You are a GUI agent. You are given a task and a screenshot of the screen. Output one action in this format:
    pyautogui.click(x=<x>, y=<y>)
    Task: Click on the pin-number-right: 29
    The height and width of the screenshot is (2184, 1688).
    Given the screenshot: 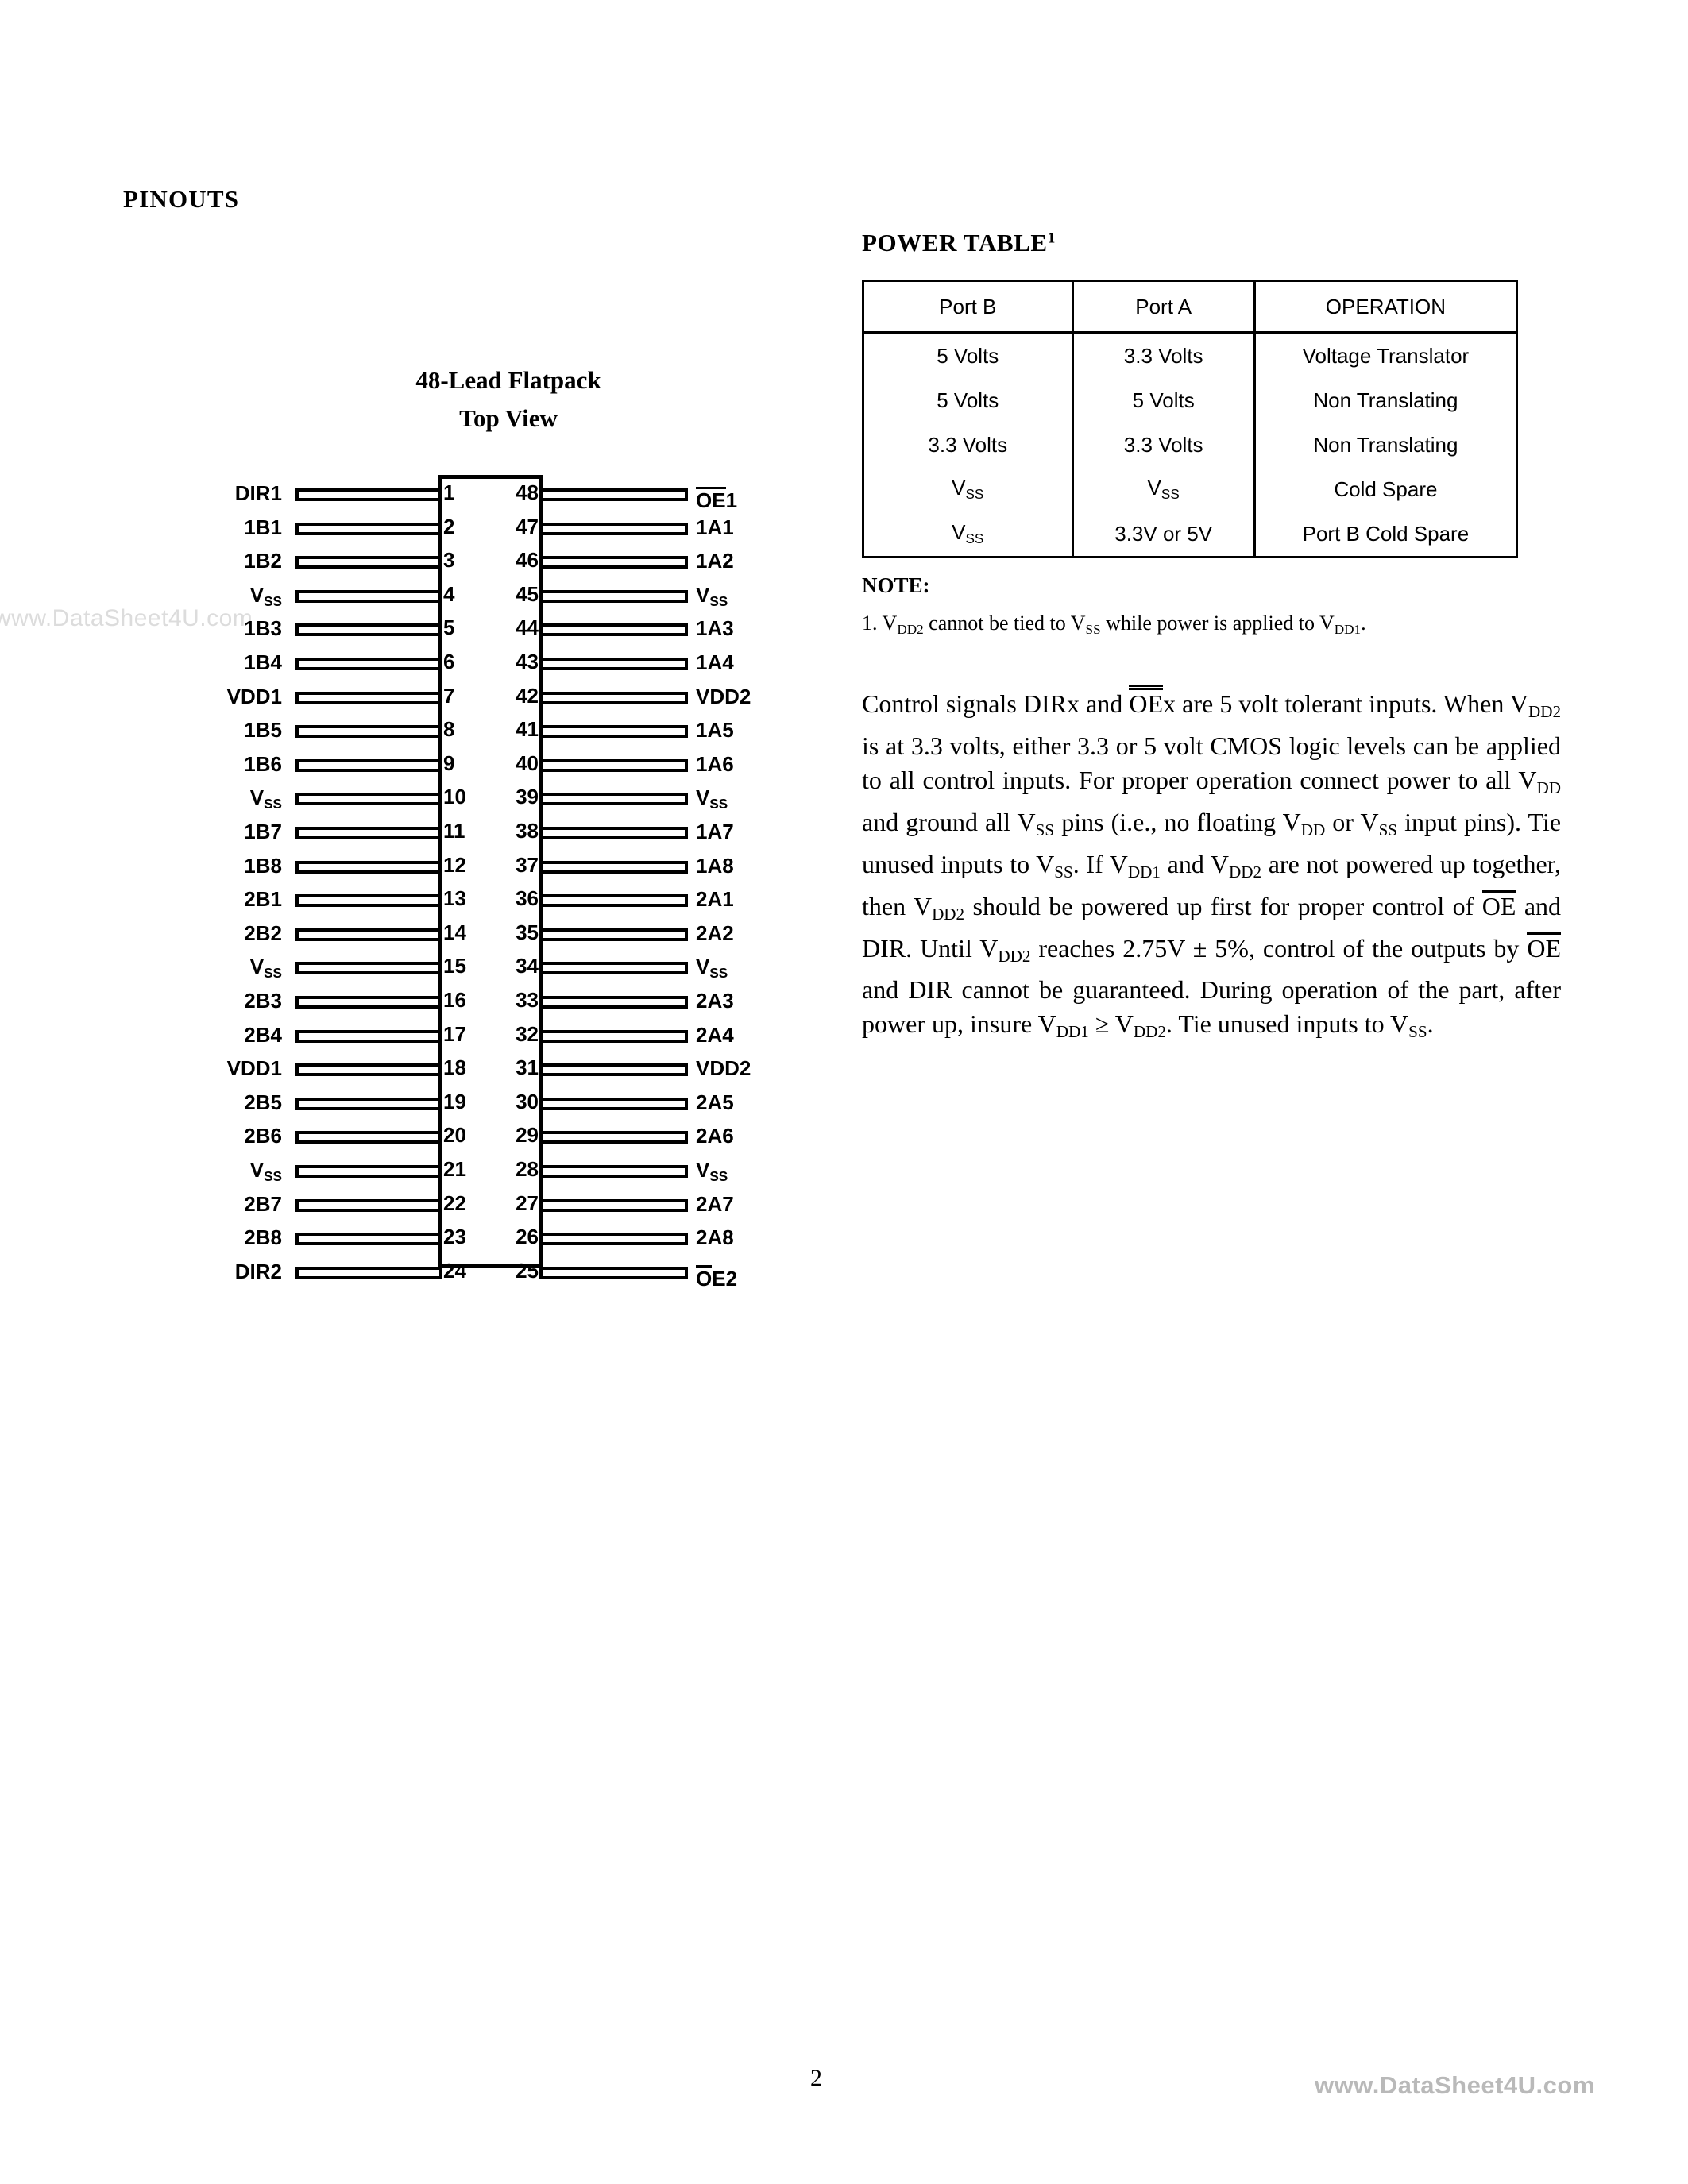 What is the action you would take?
    pyautogui.click(x=527, y=1135)
    